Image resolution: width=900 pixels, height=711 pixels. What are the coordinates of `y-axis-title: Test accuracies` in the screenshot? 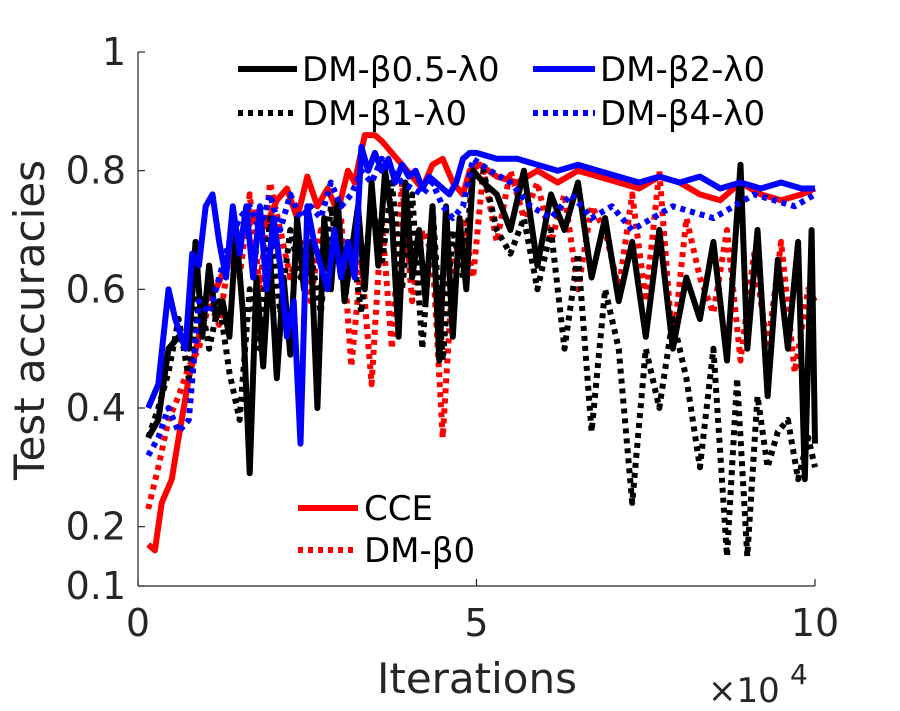 It's located at (29, 320).